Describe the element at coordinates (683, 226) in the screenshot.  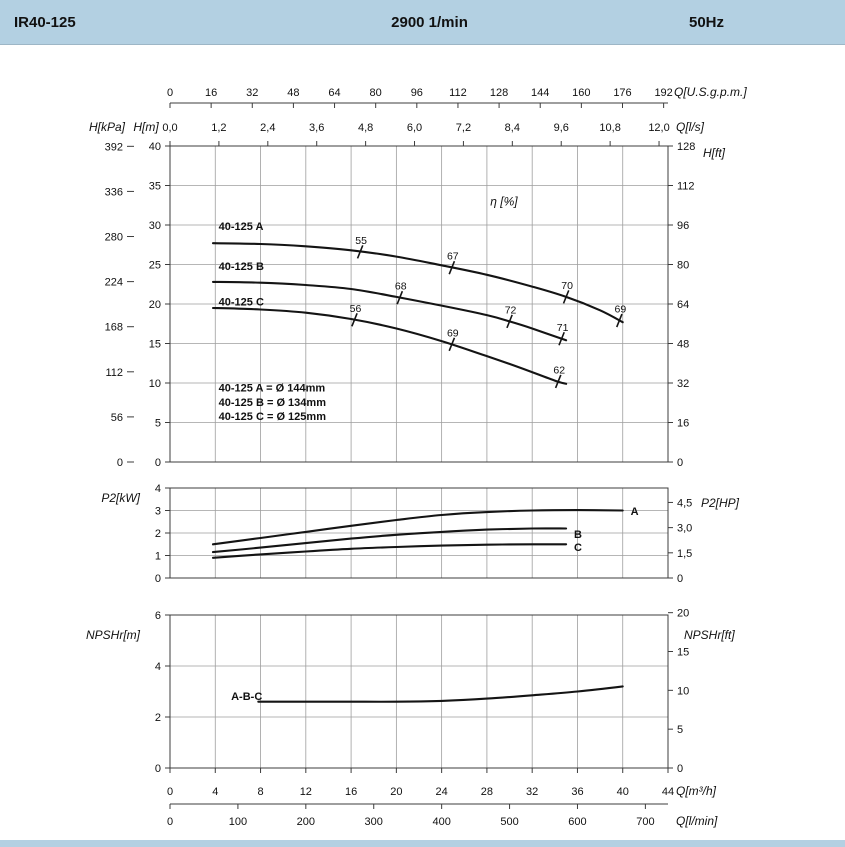
I see `tick-label: 96` at that location.